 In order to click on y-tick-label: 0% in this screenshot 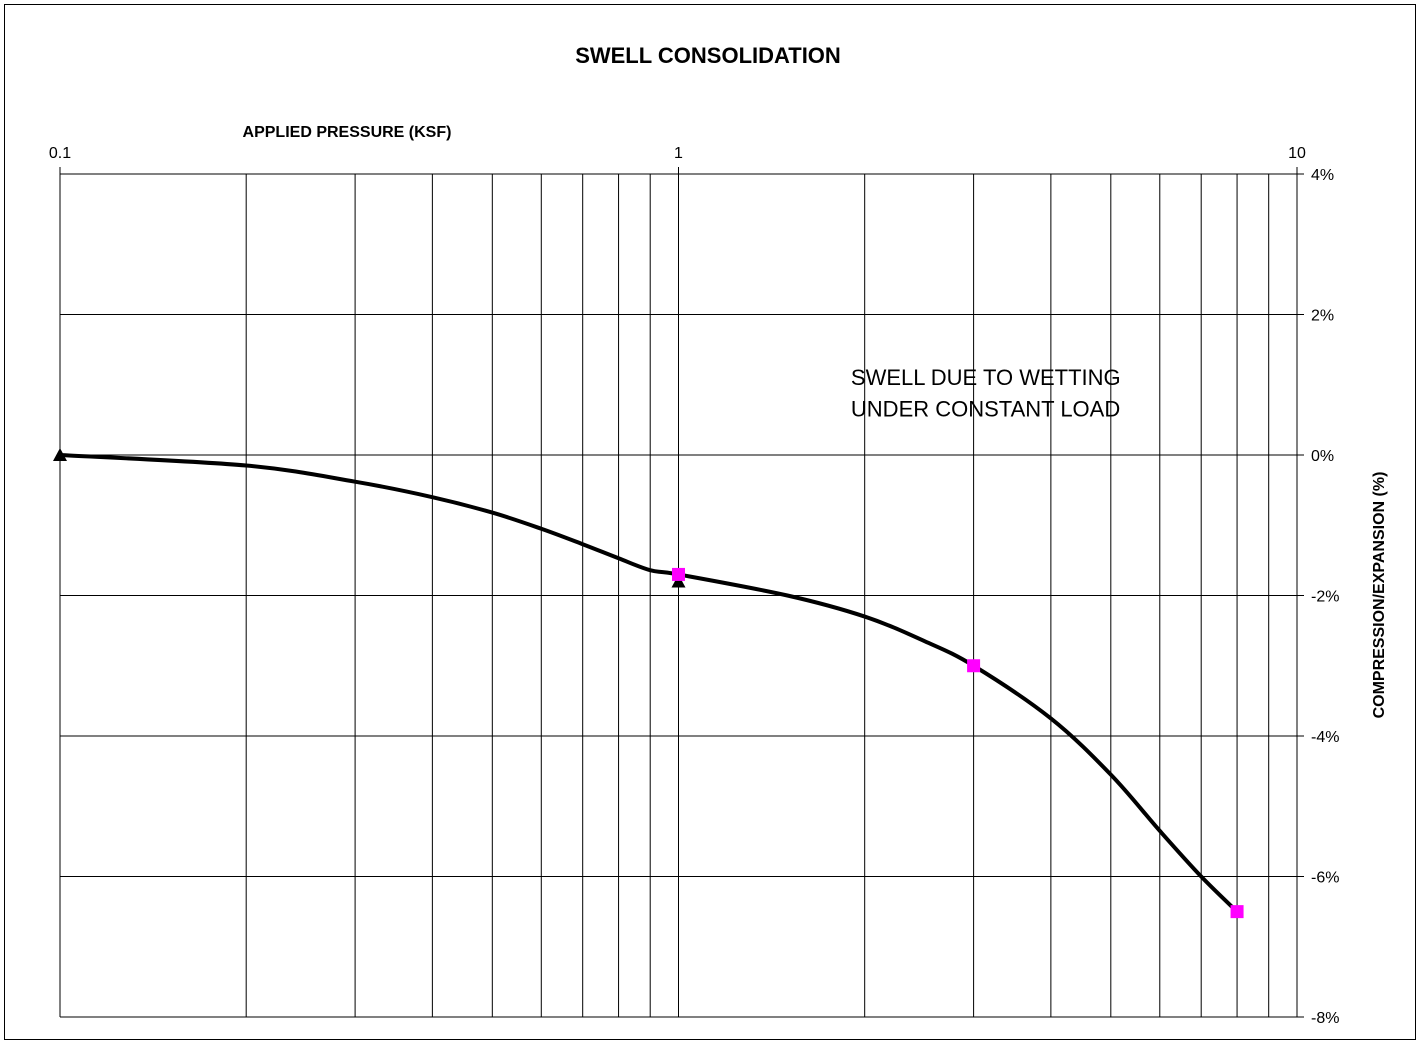, I will do `click(1322, 456)`.